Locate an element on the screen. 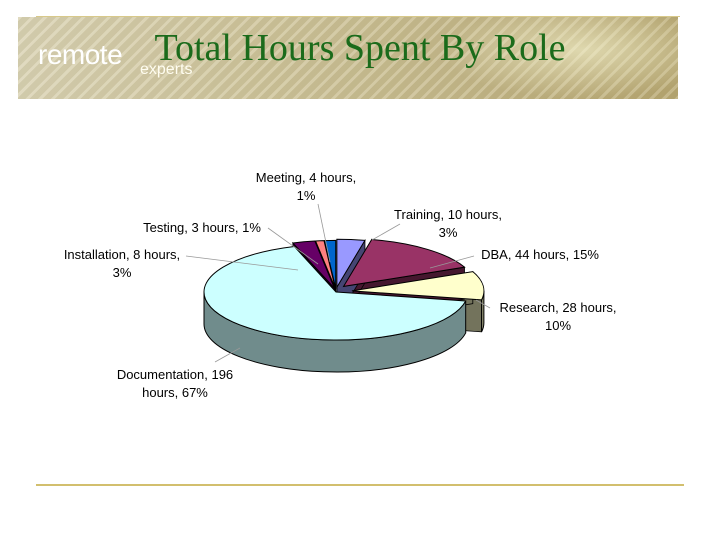  slide-title: Total Hours Spent By Role is located at coordinates (360, 48).